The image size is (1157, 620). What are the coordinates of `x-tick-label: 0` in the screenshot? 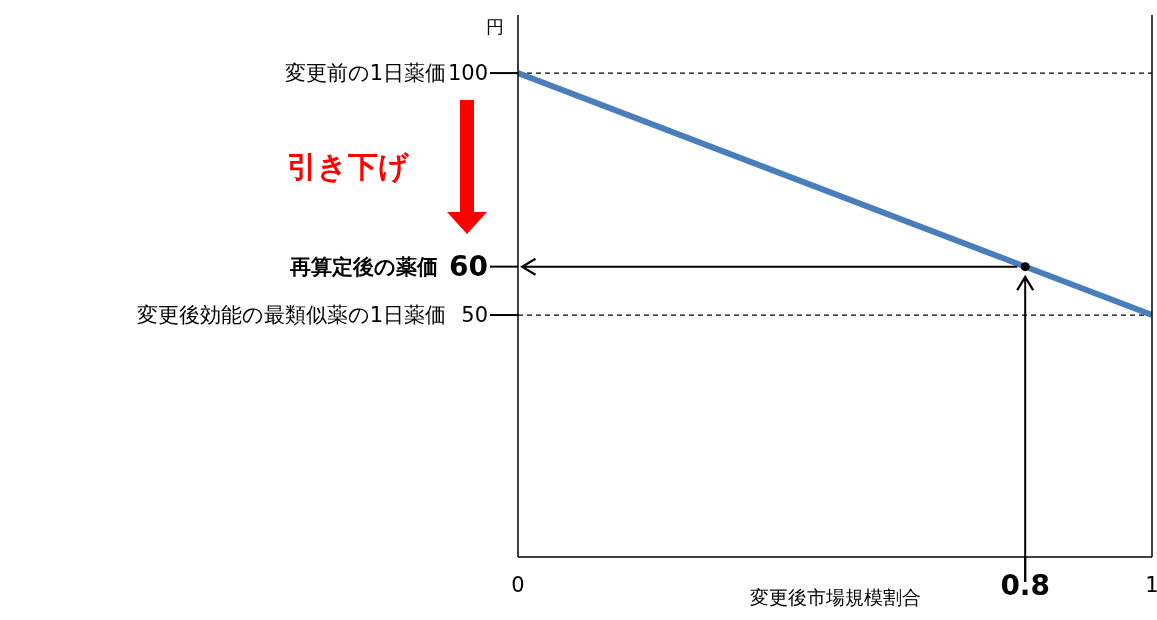 It's located at (518, 585).